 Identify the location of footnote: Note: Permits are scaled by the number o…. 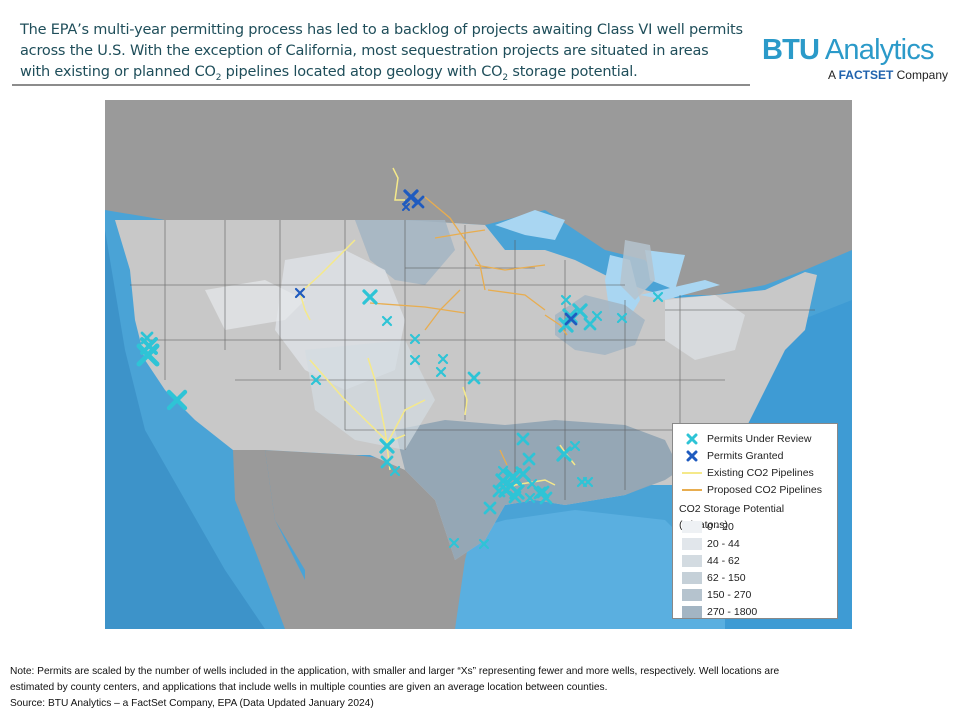
(482, 688).